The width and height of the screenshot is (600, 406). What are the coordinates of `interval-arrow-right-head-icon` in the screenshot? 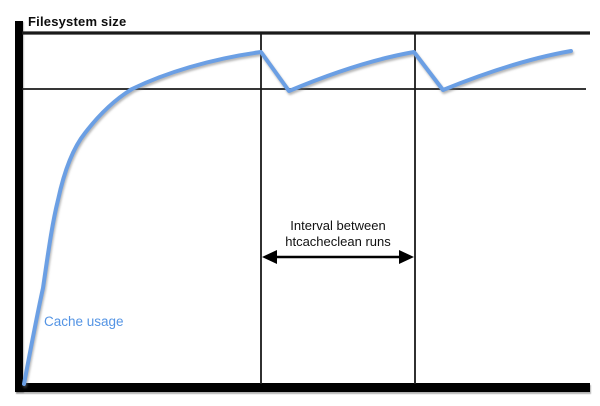 It's located at (406, 257).